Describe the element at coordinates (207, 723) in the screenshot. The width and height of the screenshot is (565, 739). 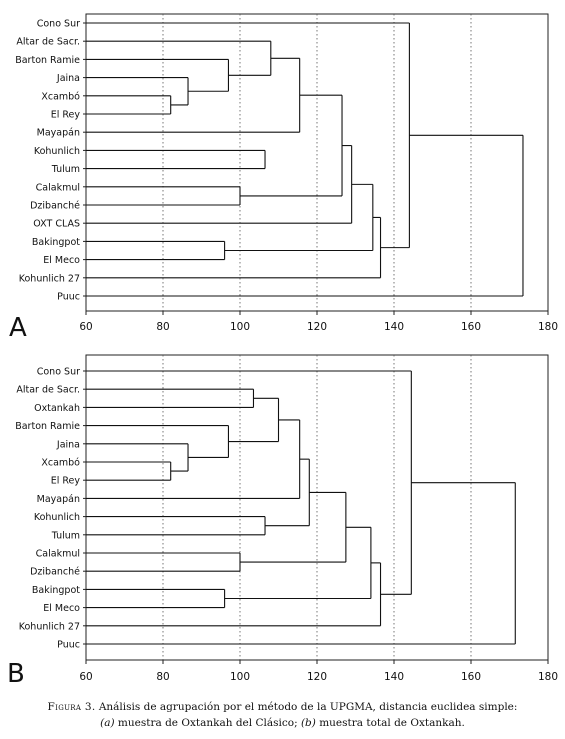
I see `caption-part-a-text: muestra de Oxtankah del Clásico;` at that location.